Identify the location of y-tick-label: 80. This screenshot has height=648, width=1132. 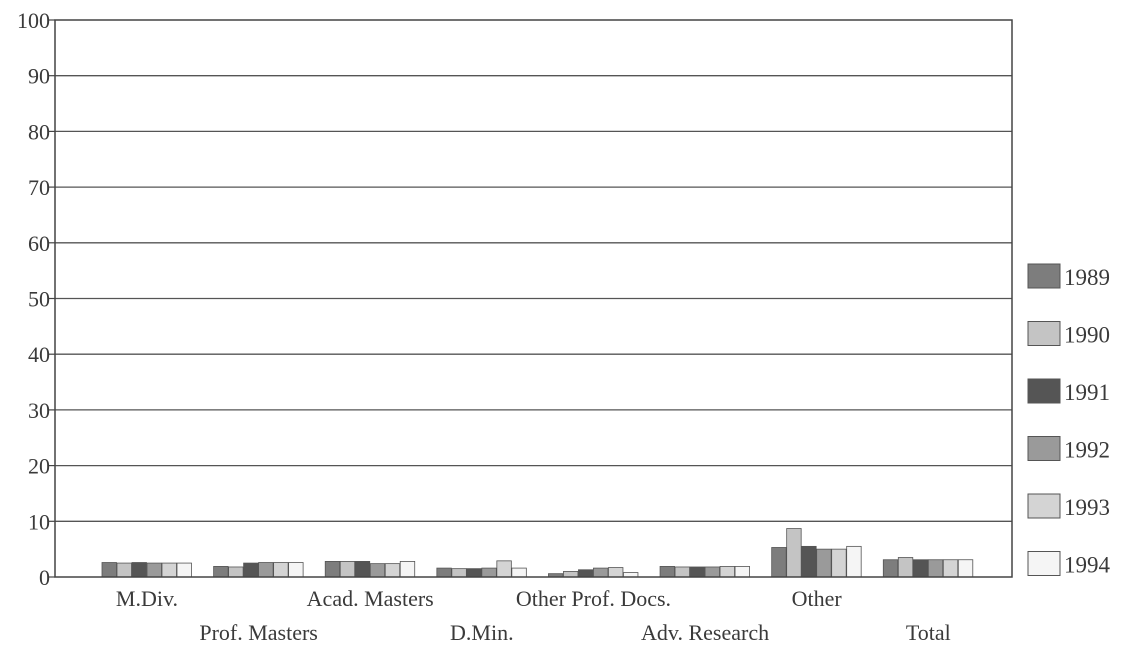
(39, 131).